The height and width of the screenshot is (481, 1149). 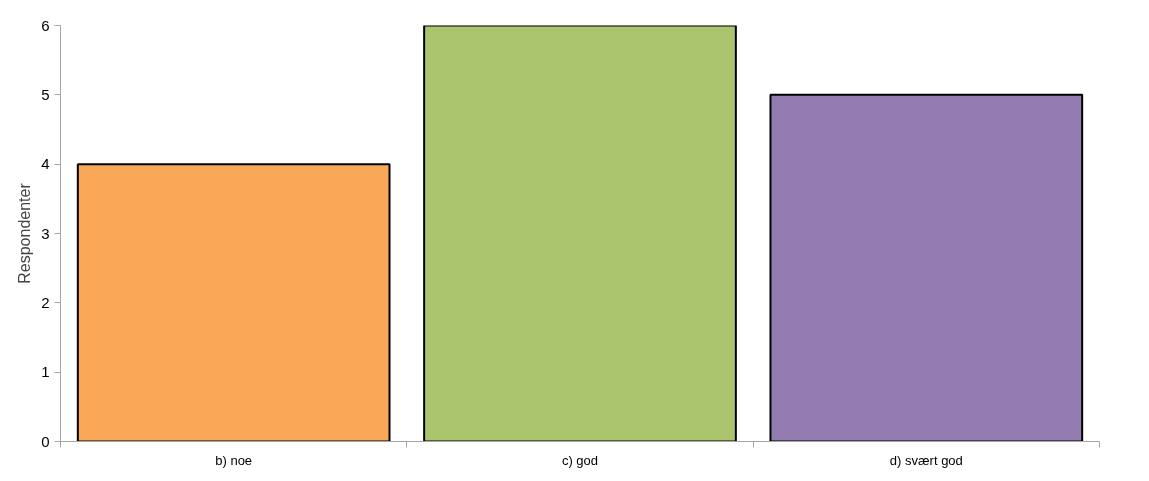 What do you see at coordinates (25, 233) in the screenshot?
I see `y-axis-title: Respondenter` at bounding box center [25, 233].